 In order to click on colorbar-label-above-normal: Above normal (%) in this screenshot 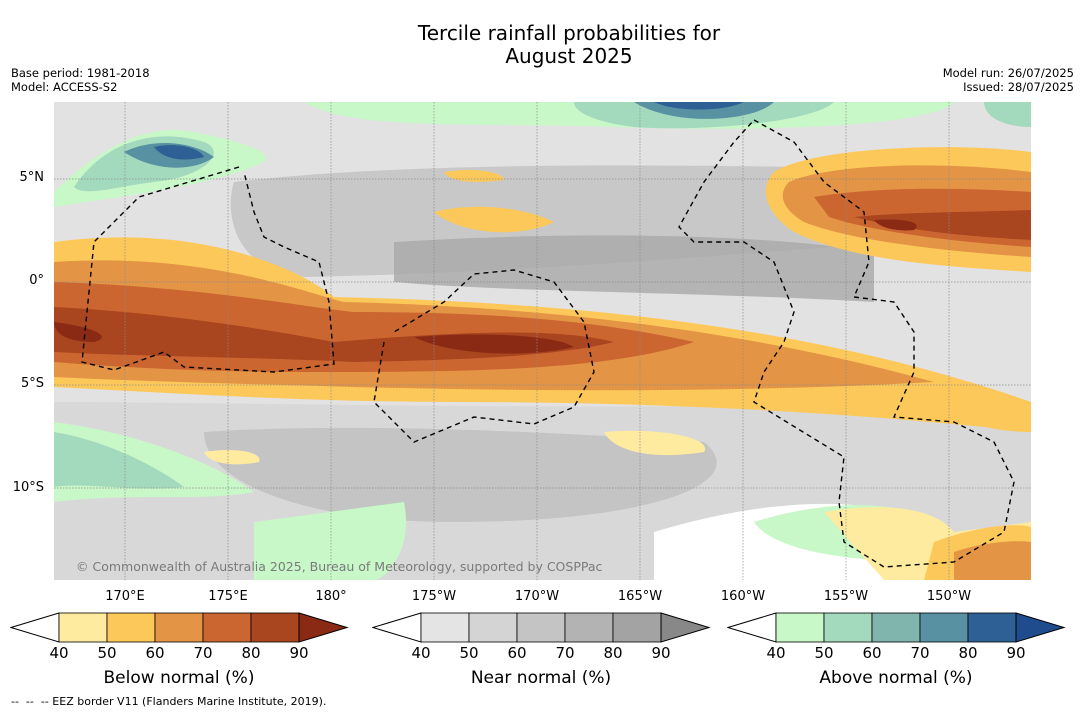, I will do `click(896, 678)`.